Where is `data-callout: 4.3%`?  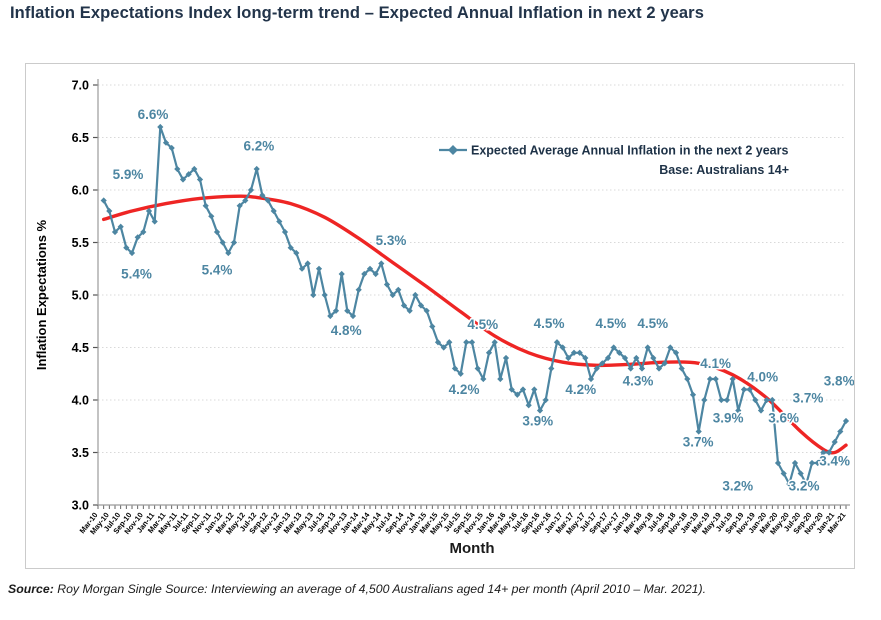
data-callout: 4.3% is located at coordinates (638, 381).